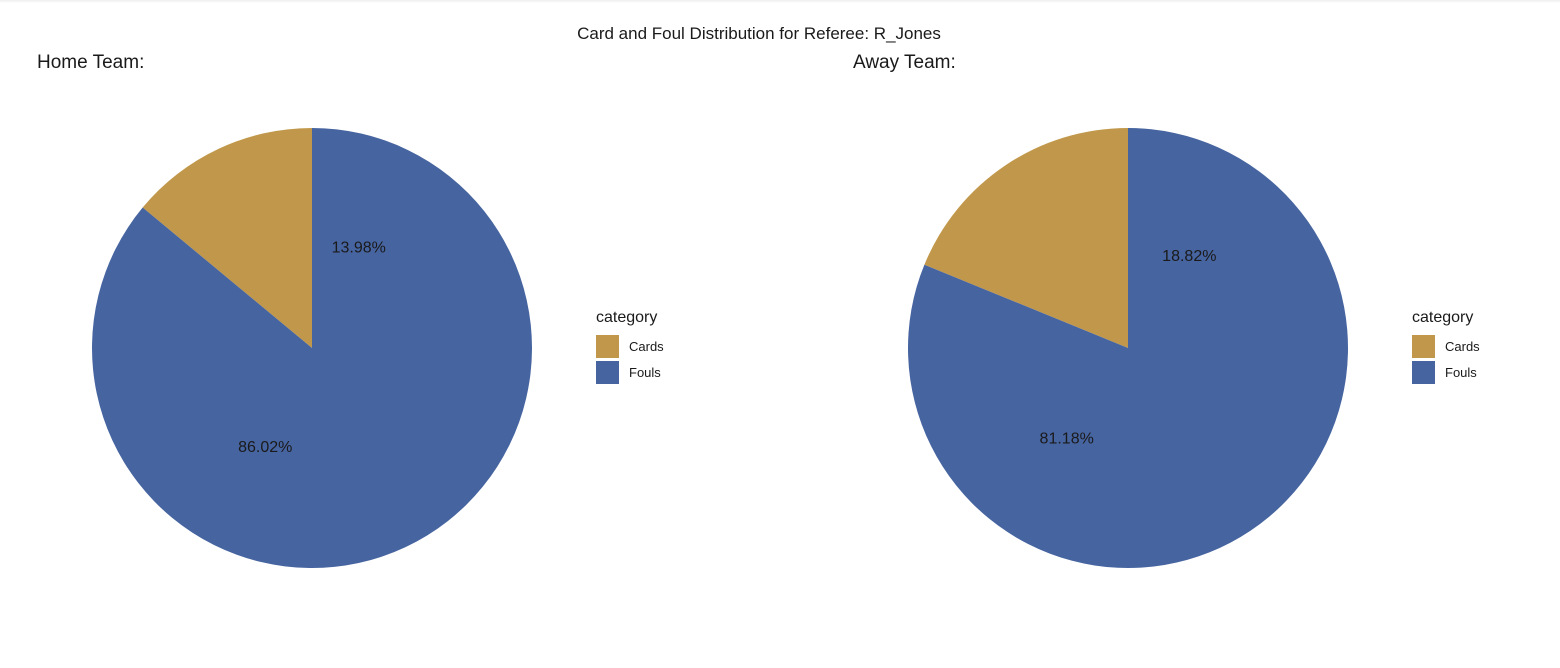 The height and width of the screenshot is (668, 1560). I want to click on away-team-legend: category Cards Fouls, so click(1446, 347).